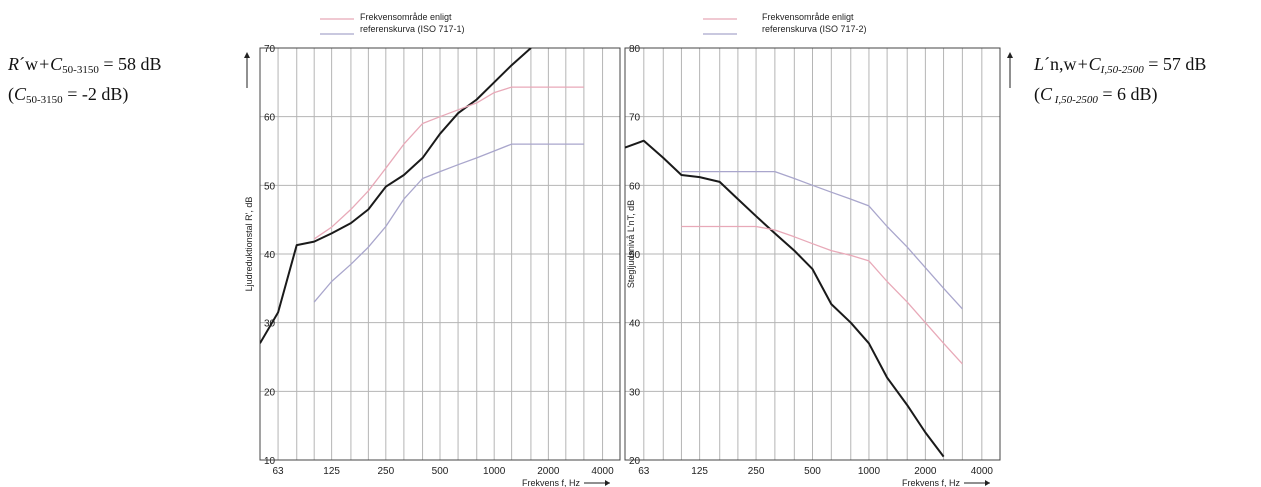  I want to click on symbol-R: R, so click(13, 64).